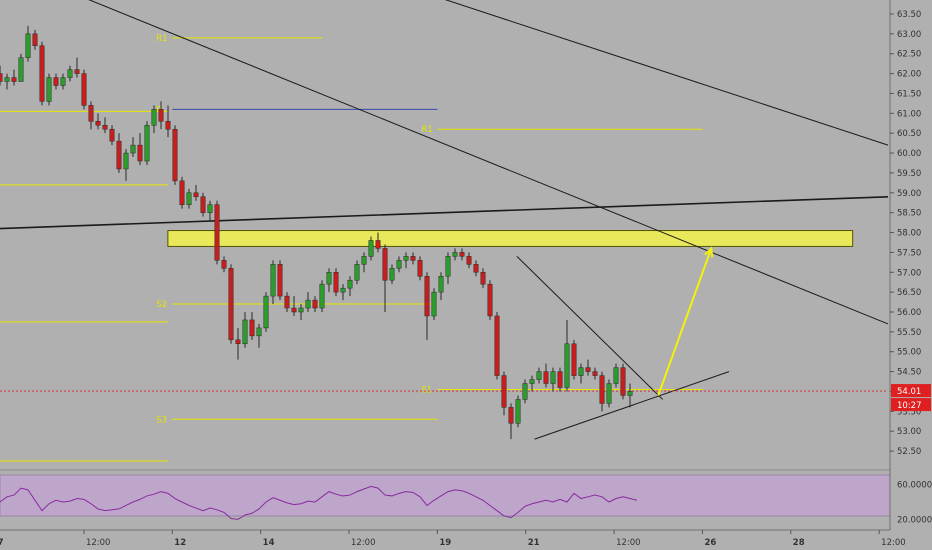 The image size is (932, 550). What do you see at coordinates (909, 452) in the screenshot?
I see `price-tick-label: 52.50` at bounding box center [909, 452].